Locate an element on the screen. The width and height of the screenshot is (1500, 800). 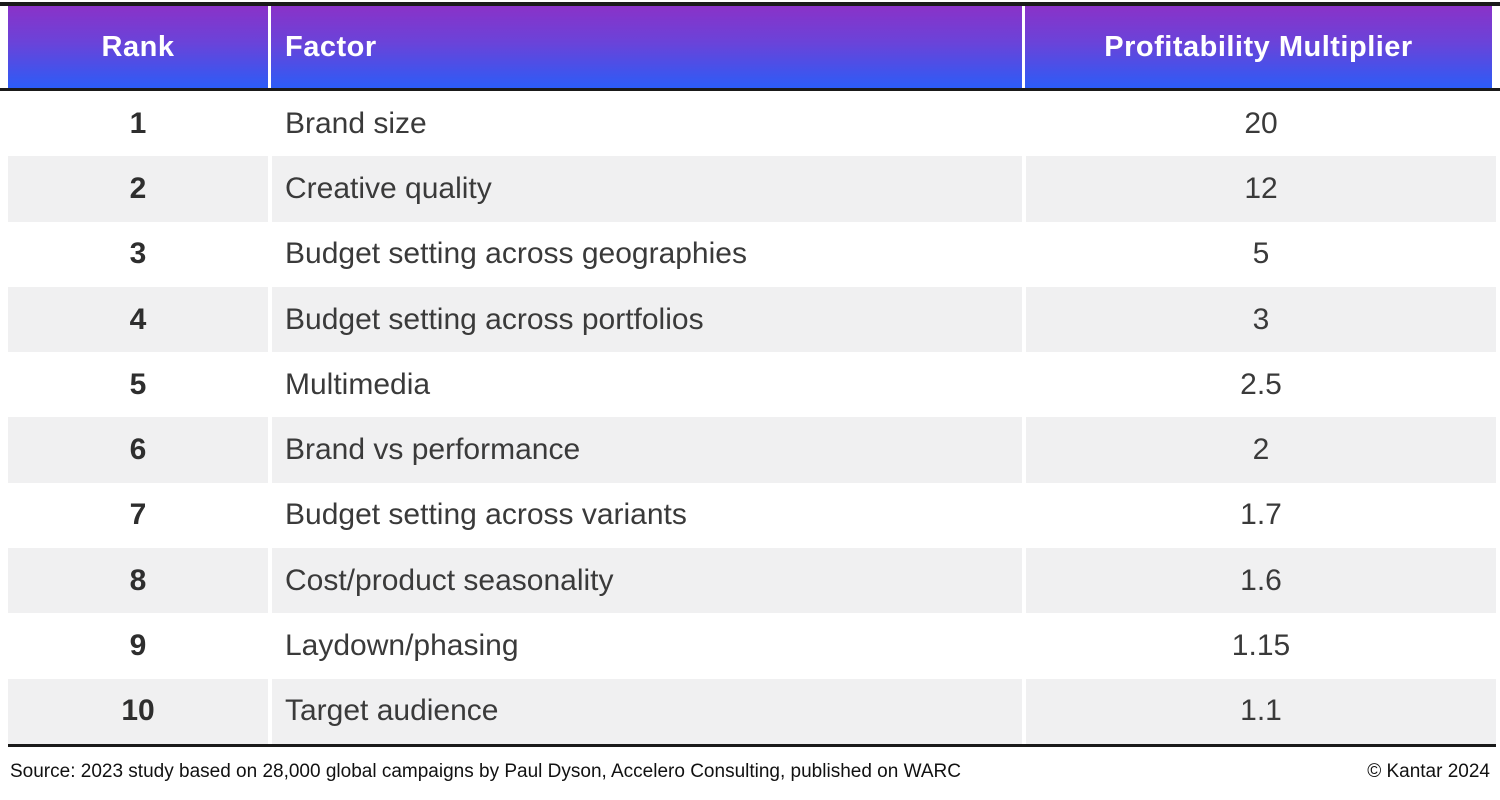
table-row: 9 Laydown/phasing 1.15 is located at coordinates (752, 646).